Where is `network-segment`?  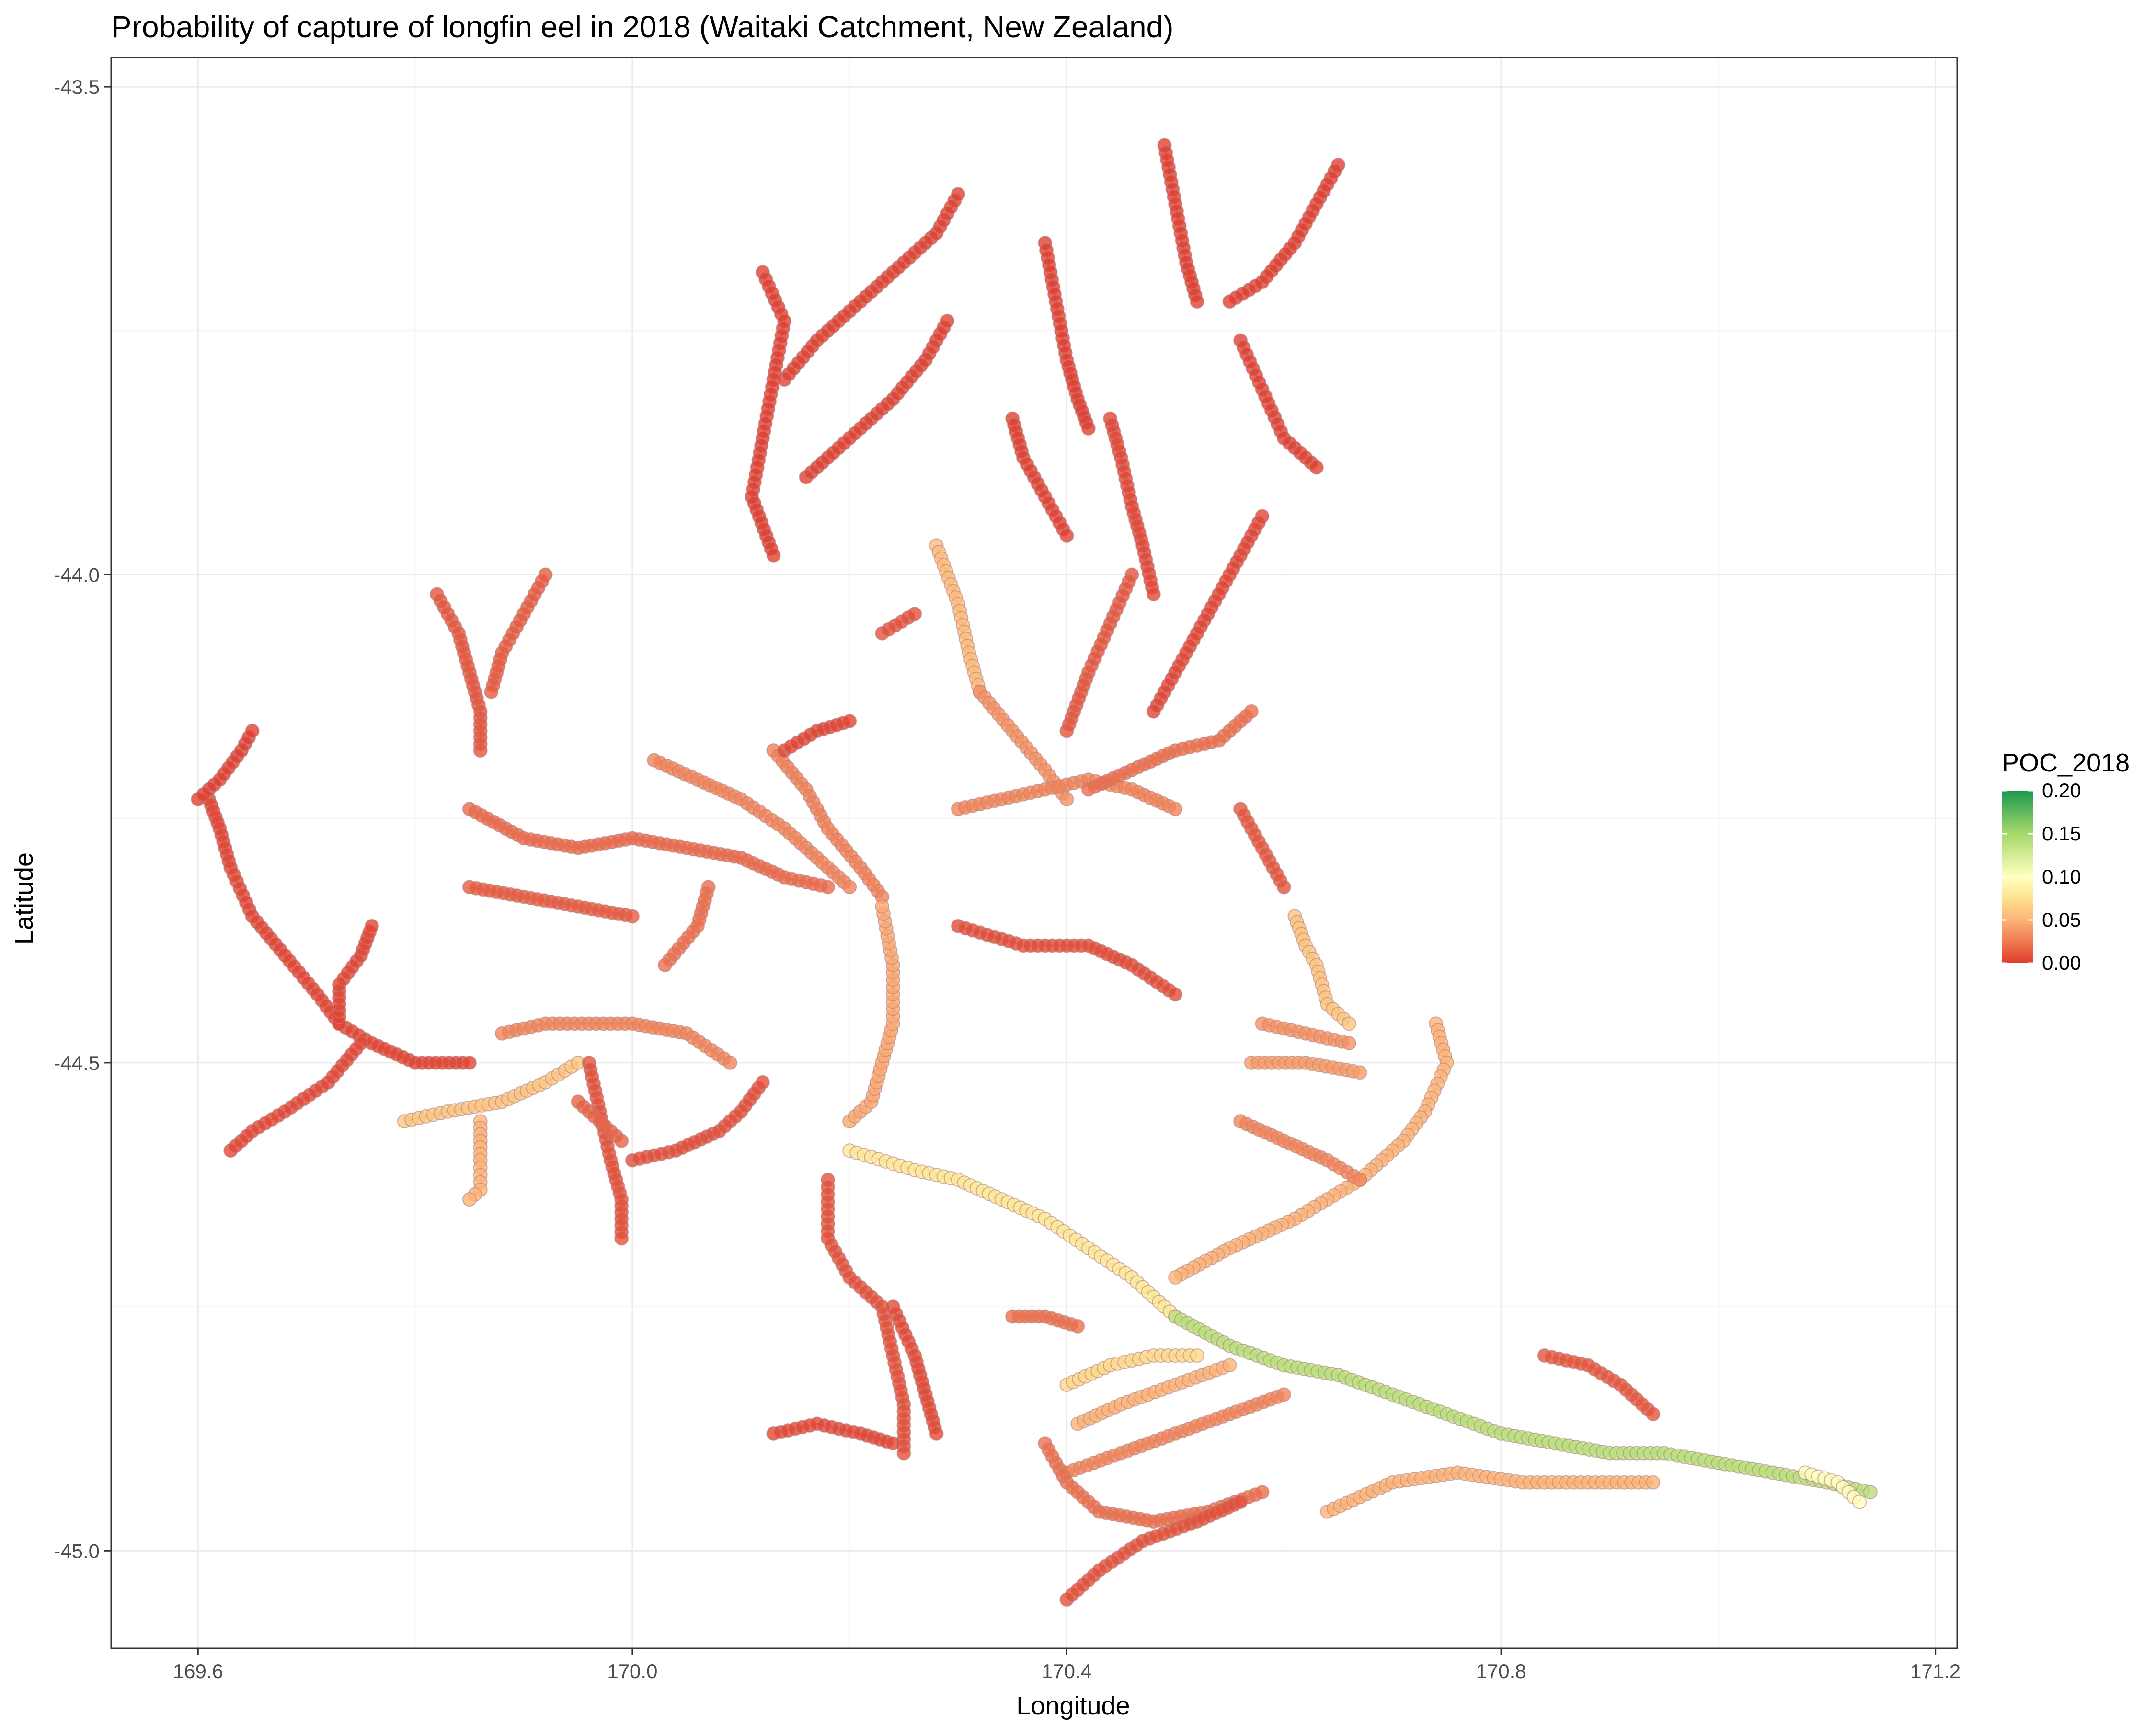
network-segment is located at coordinates (1012, 1233).